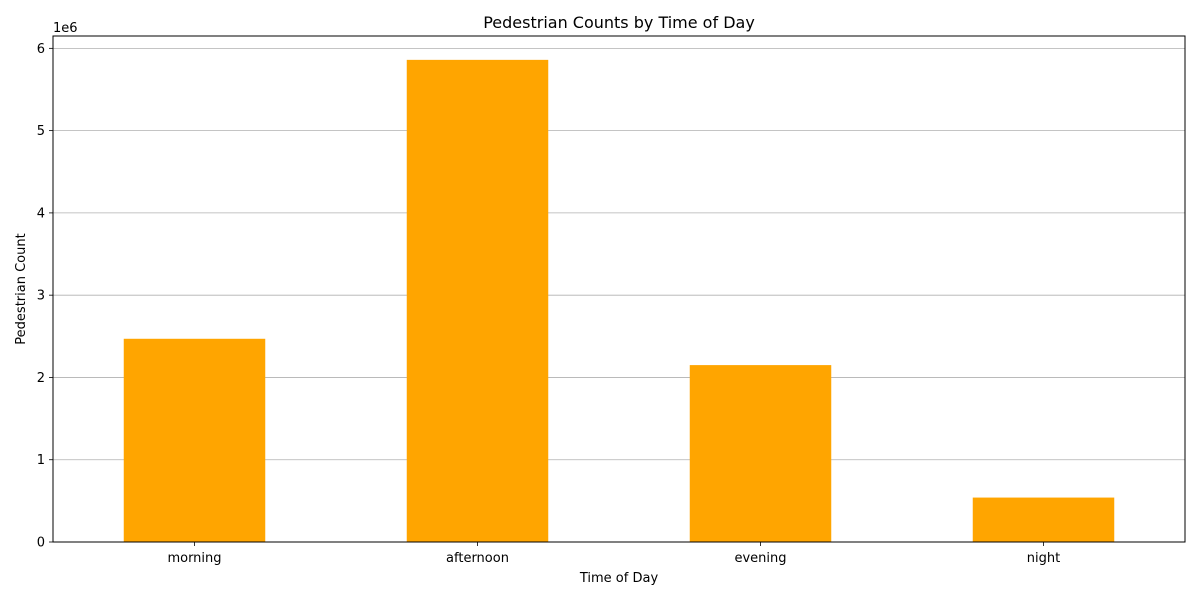 The image size is (1200, 604). Describe the element at coordinates (760, 558) in the screenshot. I see `x-tick-label: evening` at that location.